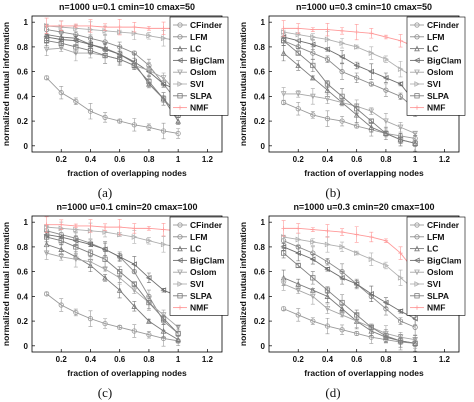  What do you see at coordinates (197, 84) in the screenshot?
I see `legend-label-svi: SVI` at bounding box center [197, 84].